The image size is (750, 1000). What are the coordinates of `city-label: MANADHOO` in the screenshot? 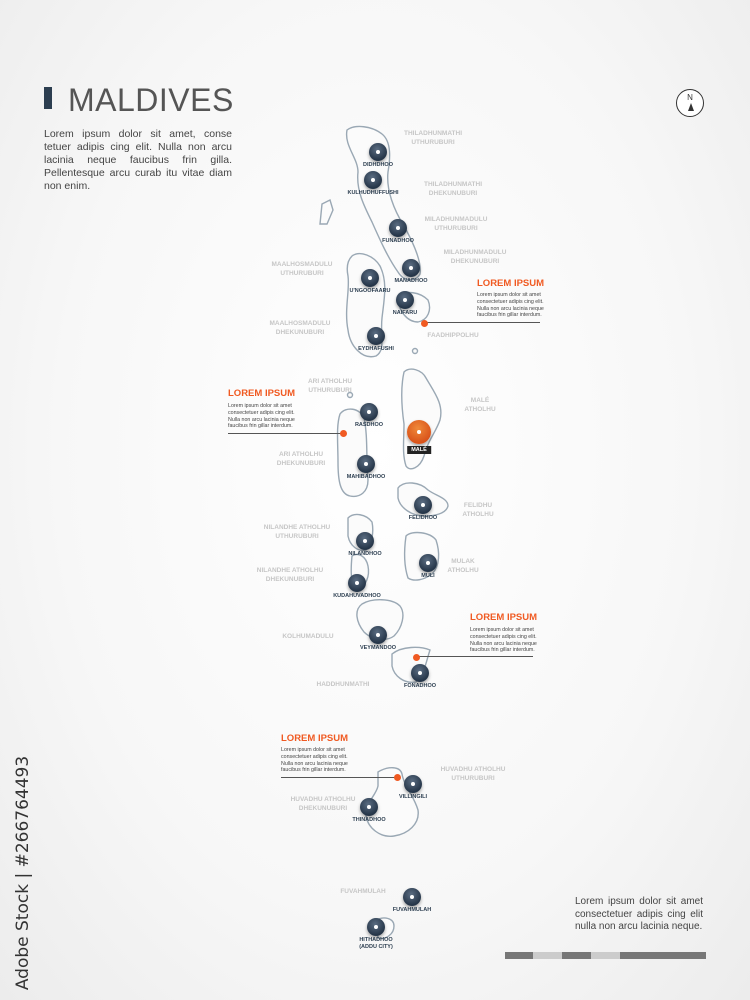 It's located at (411, 281).